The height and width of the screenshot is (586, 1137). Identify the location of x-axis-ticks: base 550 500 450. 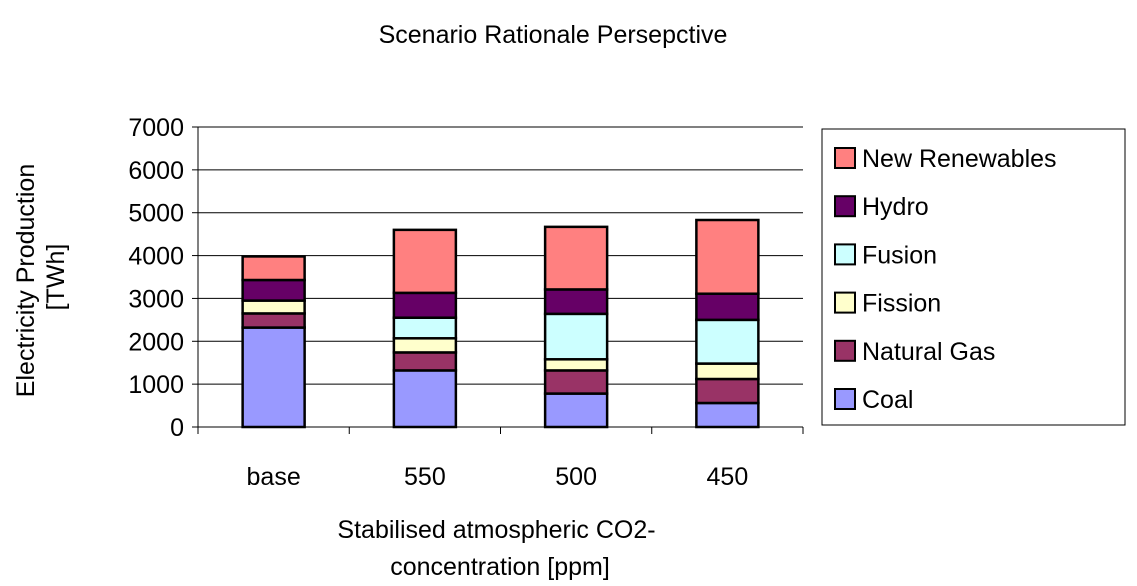
(500, 459).